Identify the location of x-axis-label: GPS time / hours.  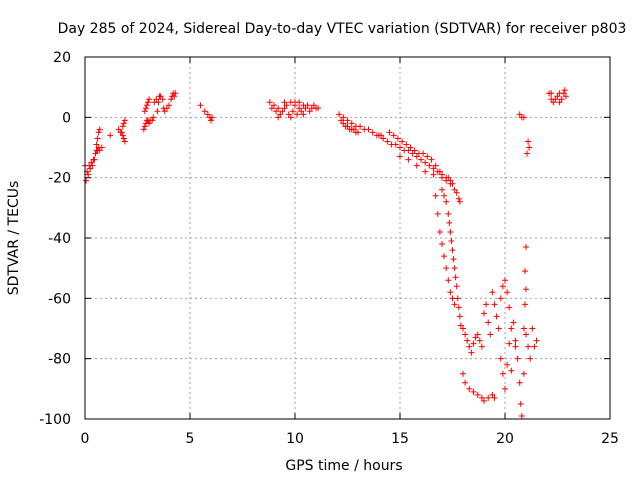
(343, 466).